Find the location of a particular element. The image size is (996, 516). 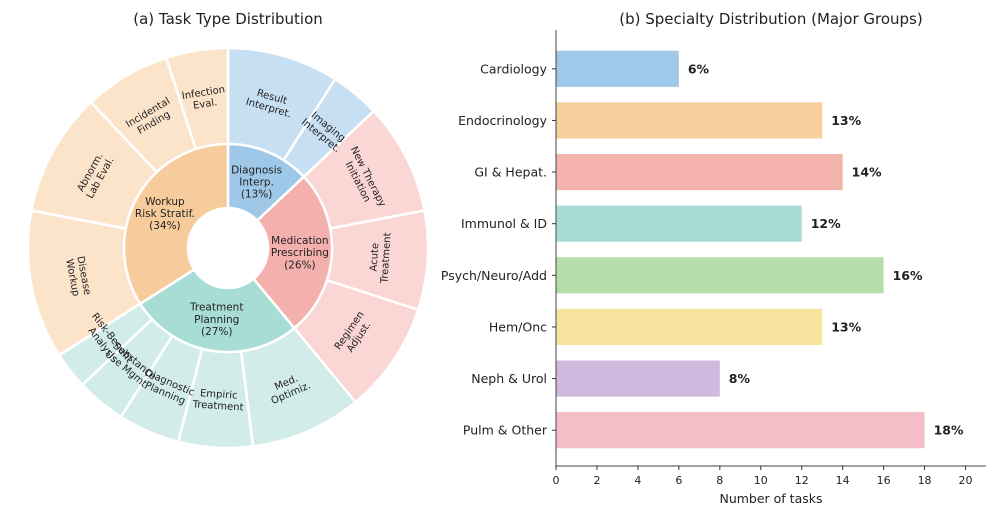

y-tick-label: Pulm & Other is located at coordinates (505, 430).